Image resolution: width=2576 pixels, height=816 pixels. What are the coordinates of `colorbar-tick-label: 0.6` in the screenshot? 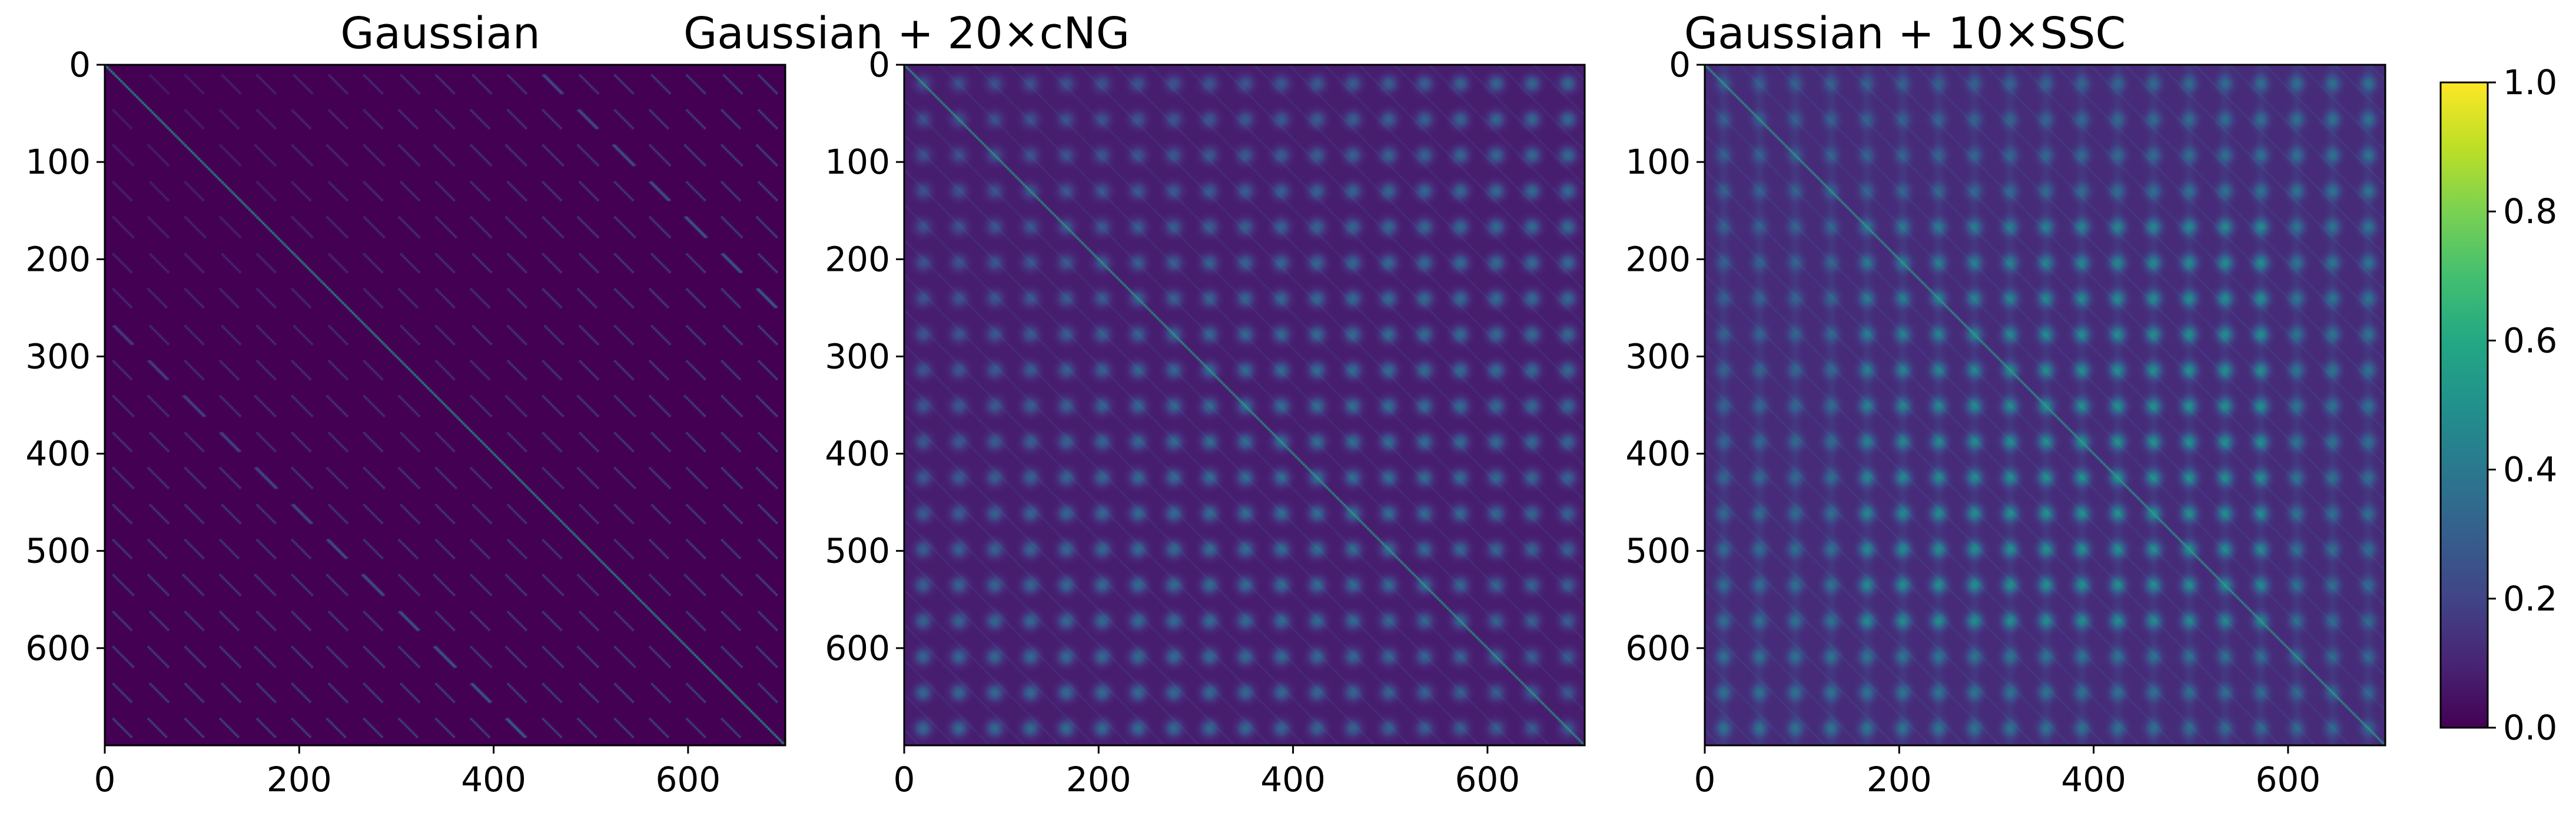 It's located at (2530, 340).